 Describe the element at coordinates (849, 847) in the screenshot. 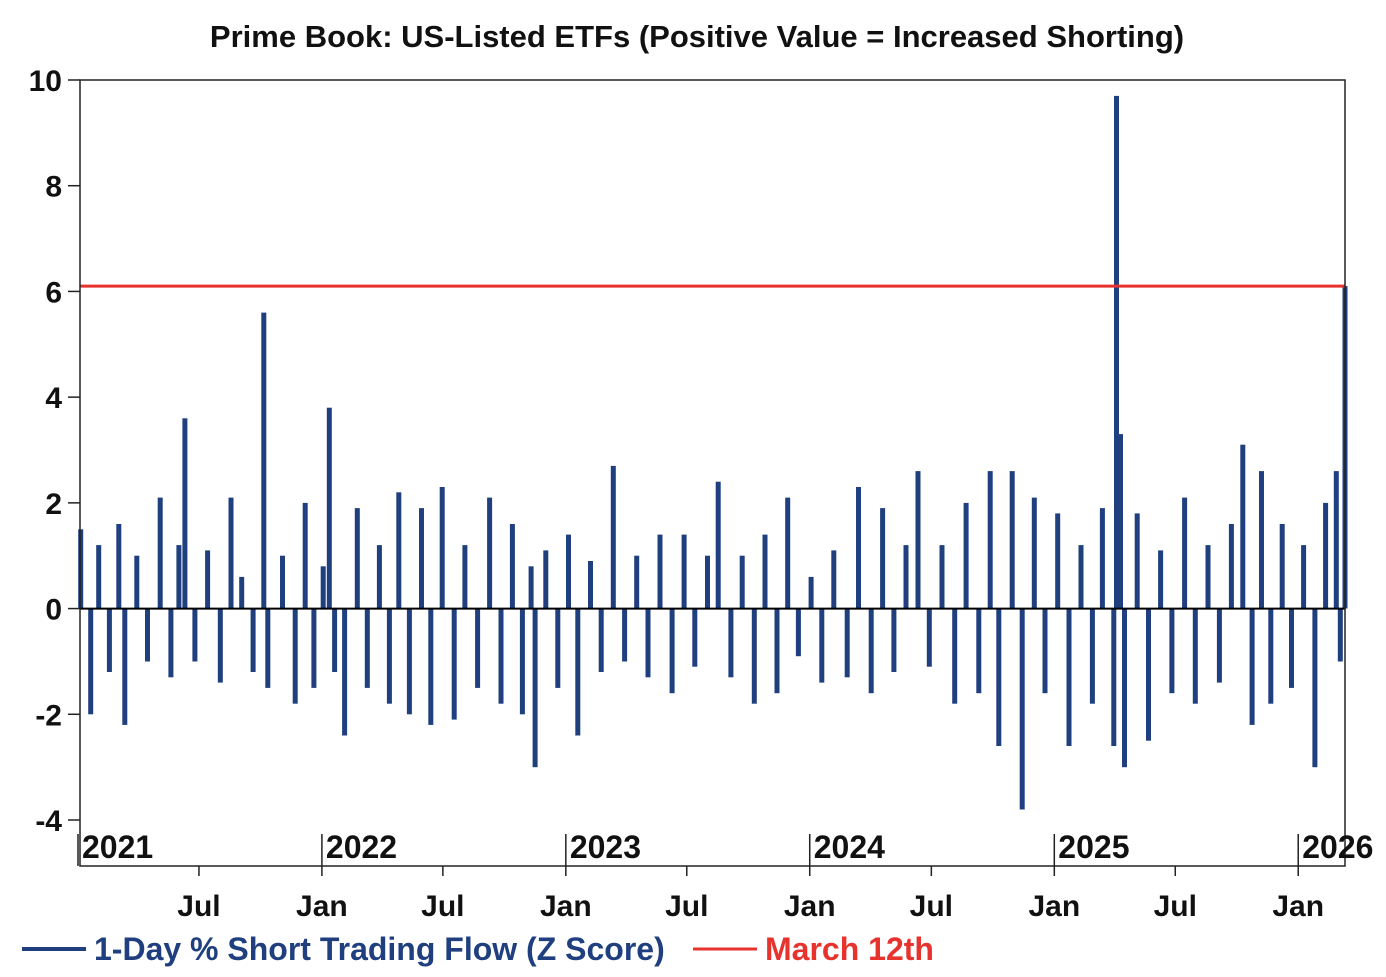

I see `year-tick-label: 2024` at that location.